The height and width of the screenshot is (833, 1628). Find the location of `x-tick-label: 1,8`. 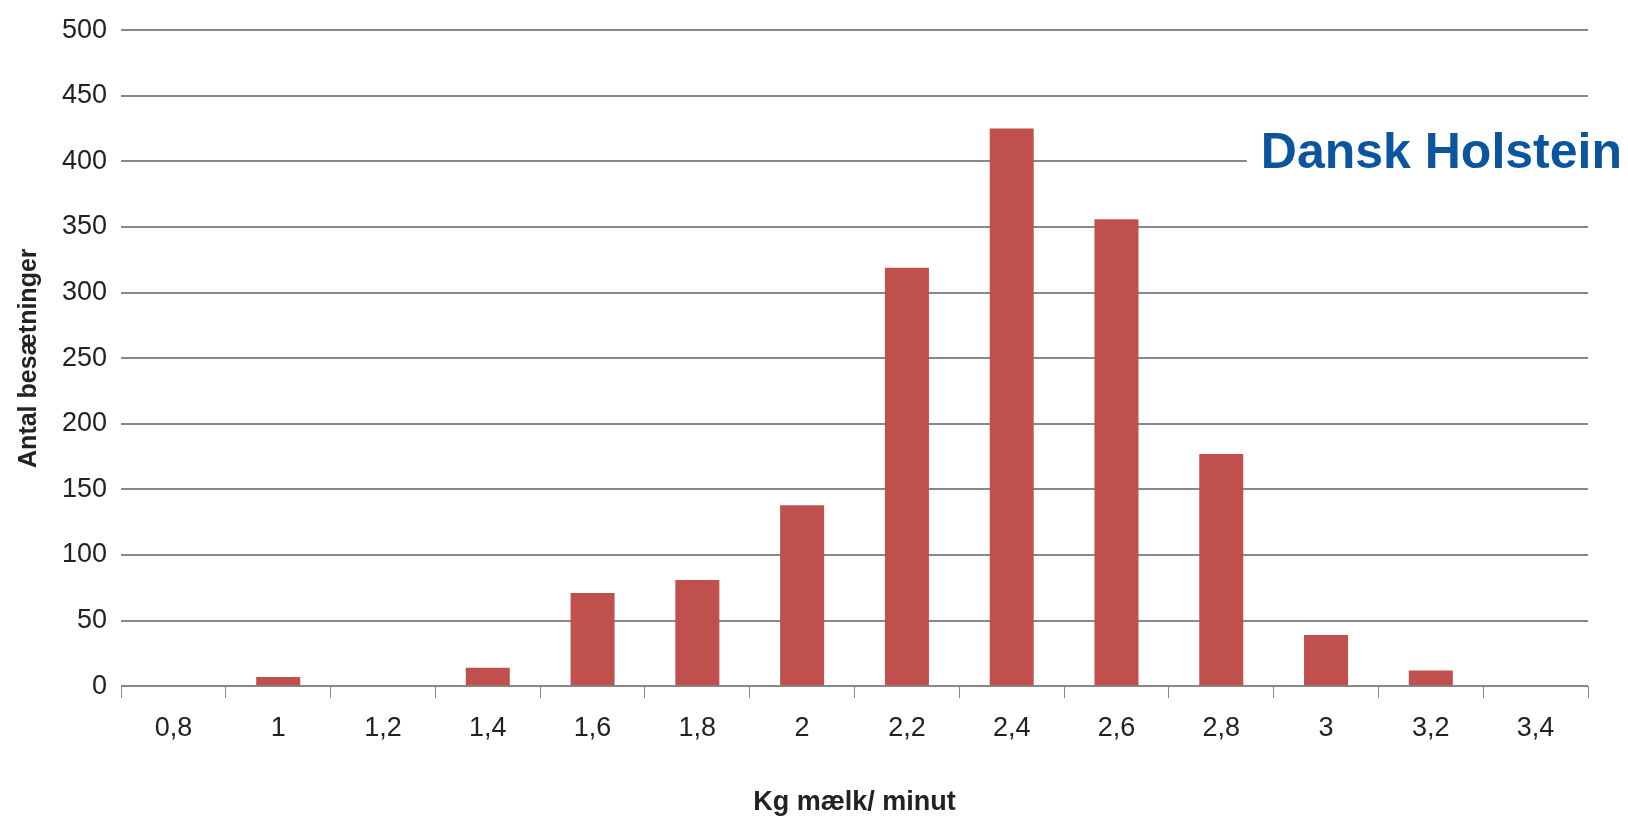

x-tick-label: 1,8 is located at coordinates (697, 726).